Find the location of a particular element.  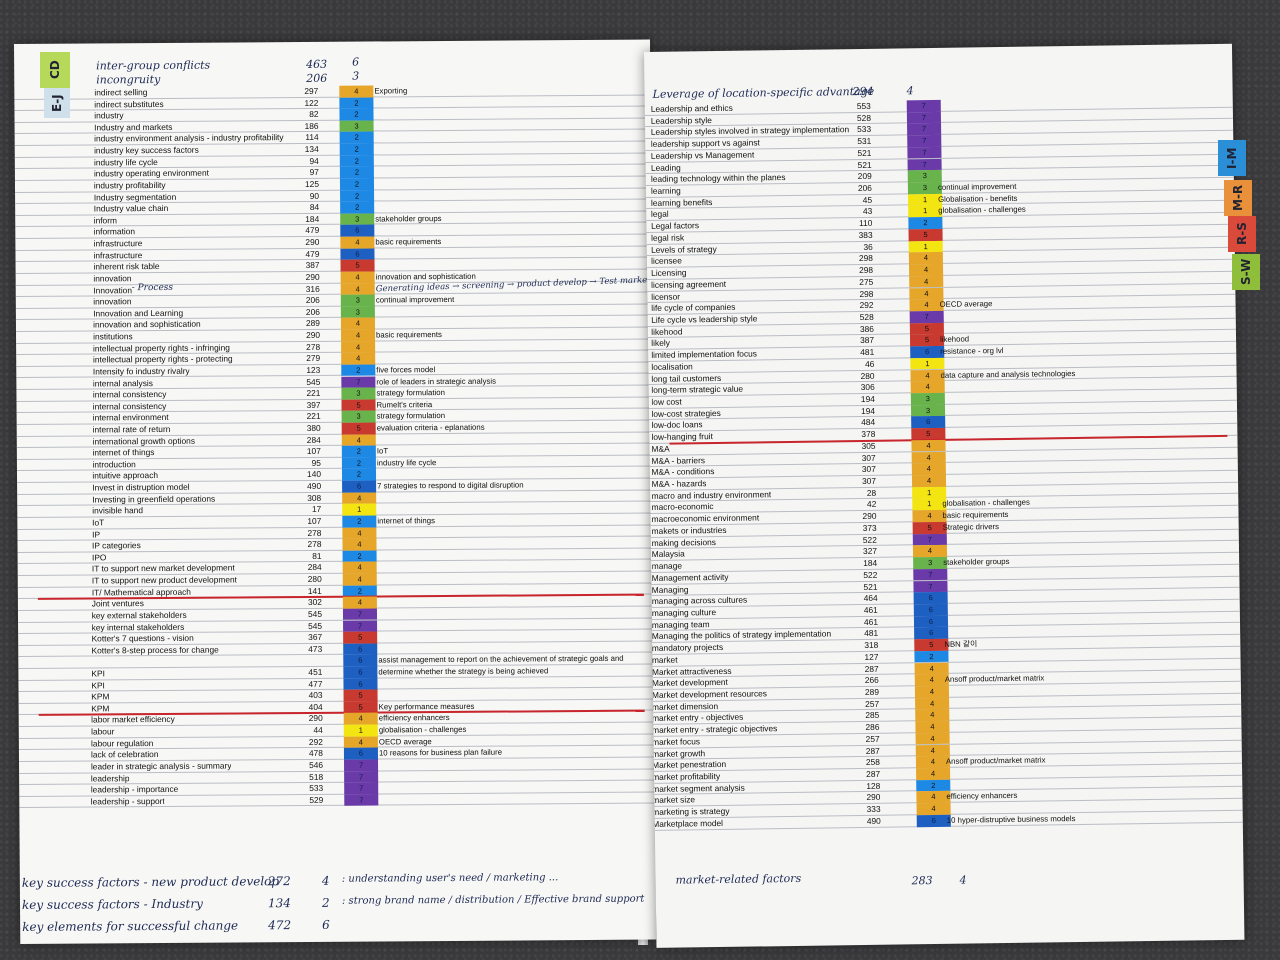

row-page-number: 297 is located at coordinates (311, 90).